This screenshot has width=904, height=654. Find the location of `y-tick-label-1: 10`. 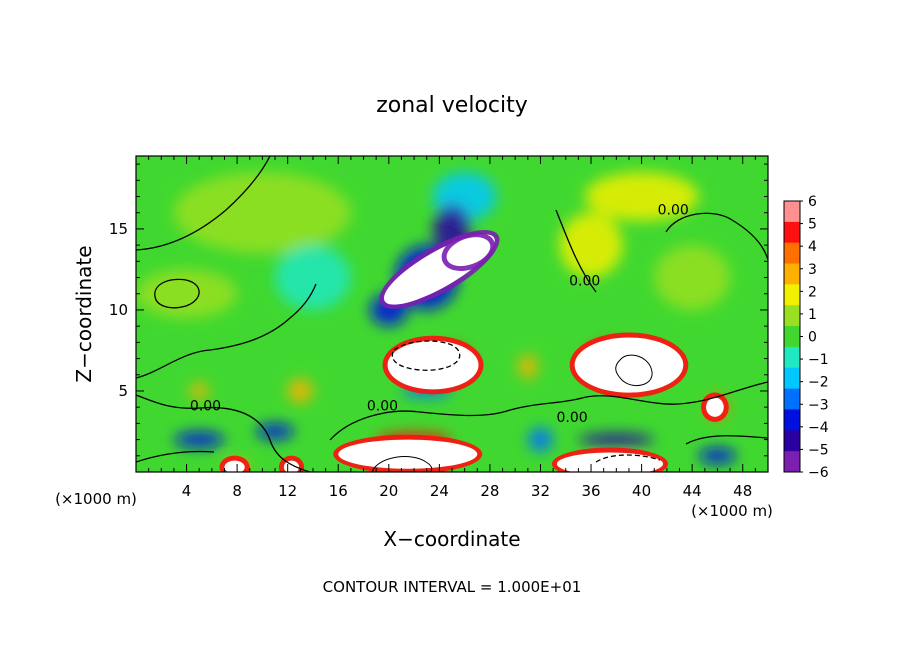

y-tick-label-1: 10 is located at coordinates (118, 310).